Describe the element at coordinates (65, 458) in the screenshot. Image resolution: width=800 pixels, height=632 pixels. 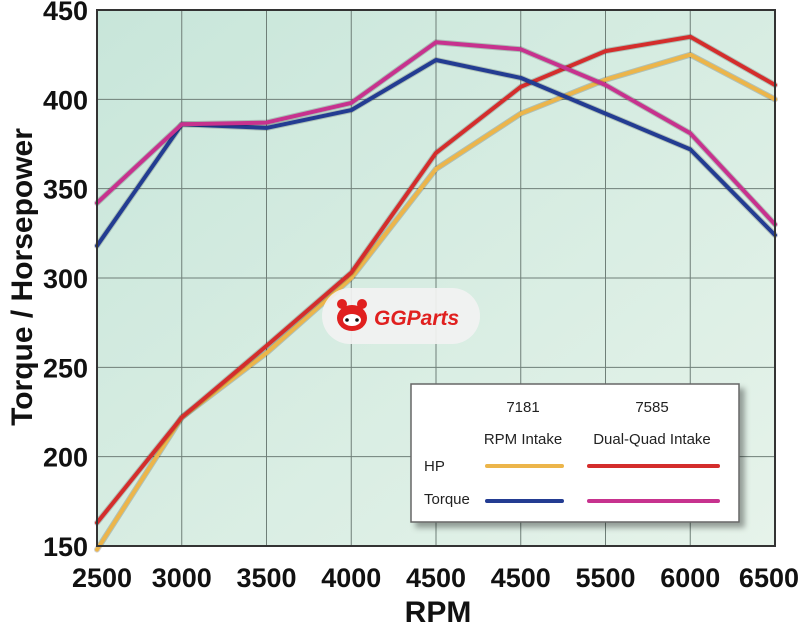
I see `y-tick-label: 200` at that location.